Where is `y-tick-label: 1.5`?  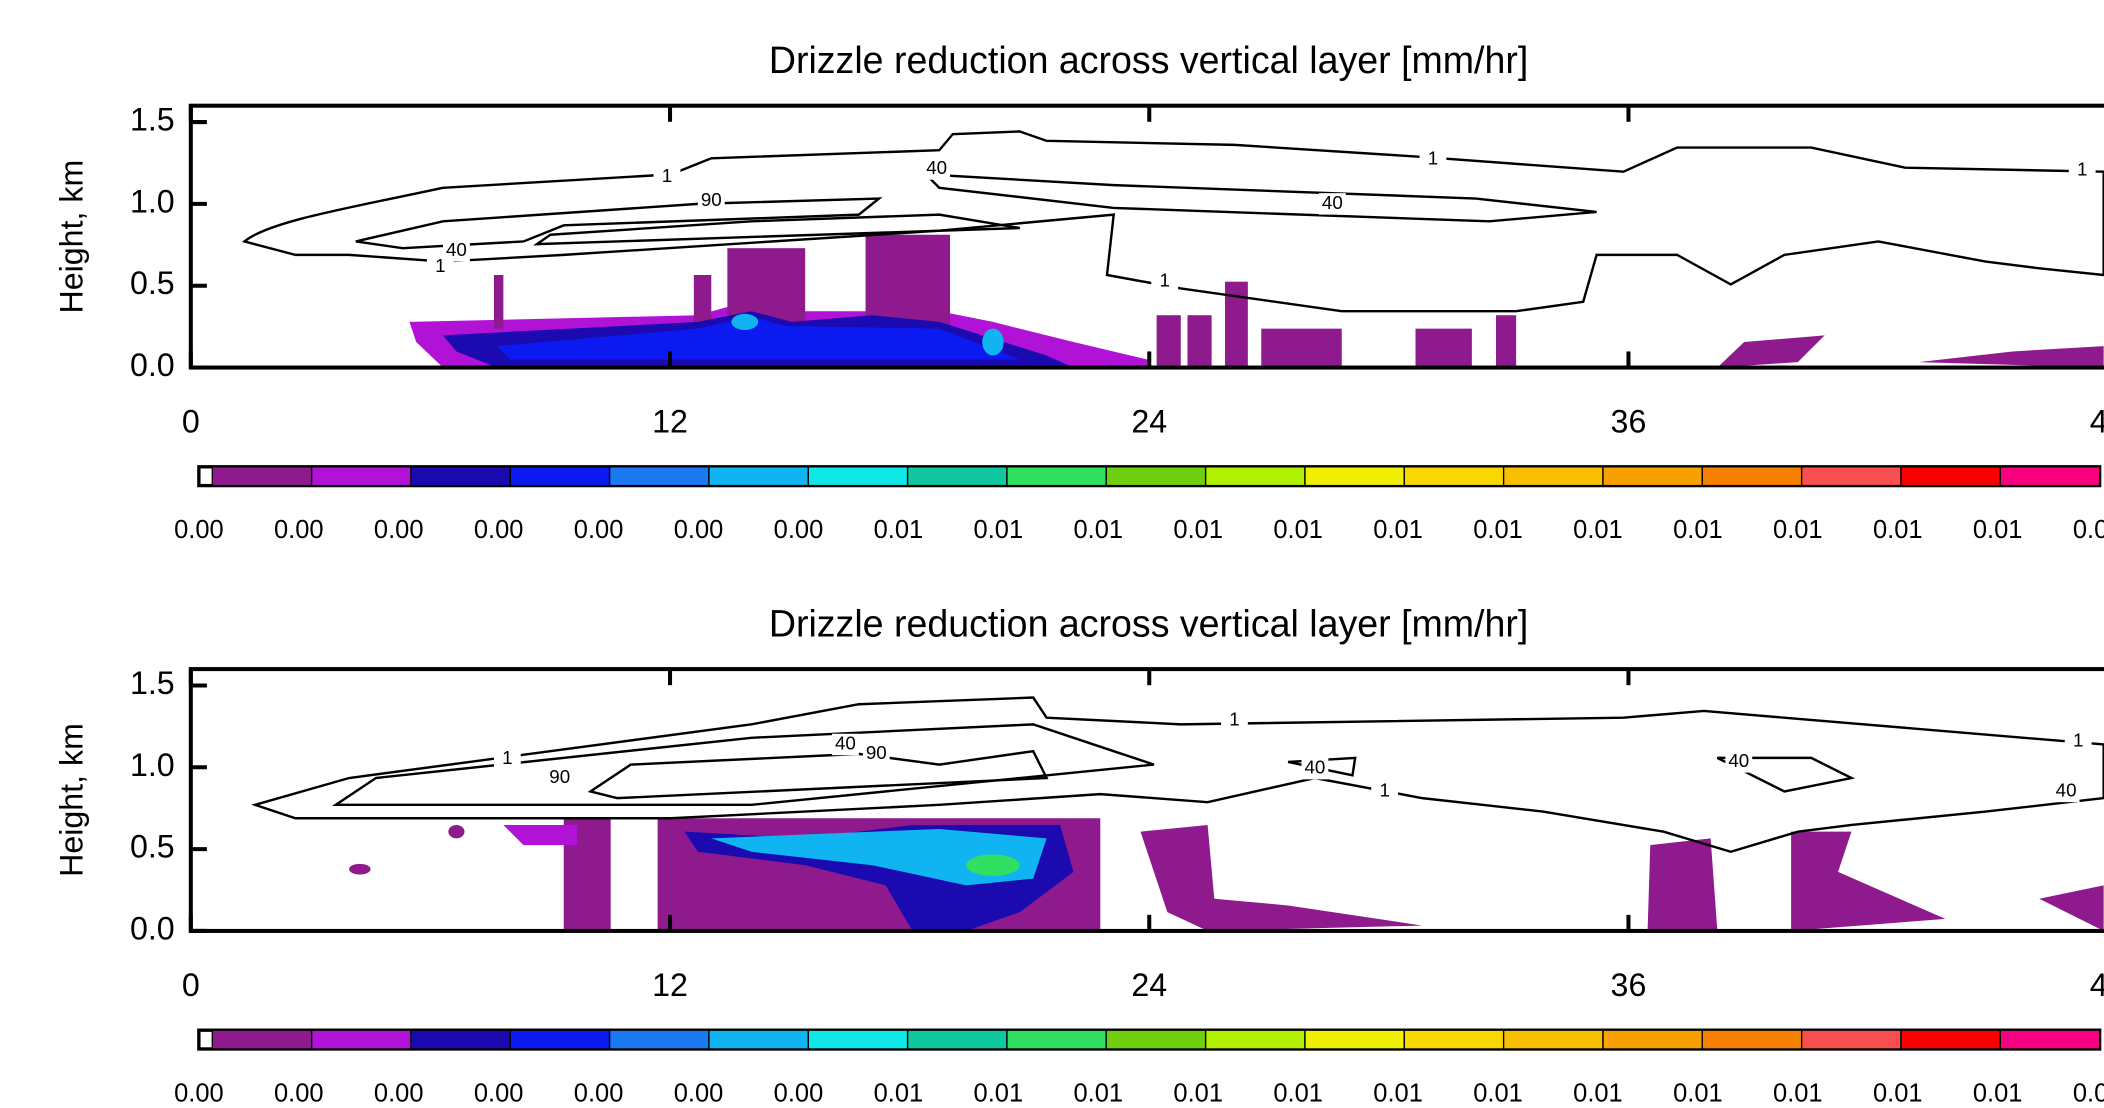 y-tick-label: 1.5 is located at coordinates (152, 683).